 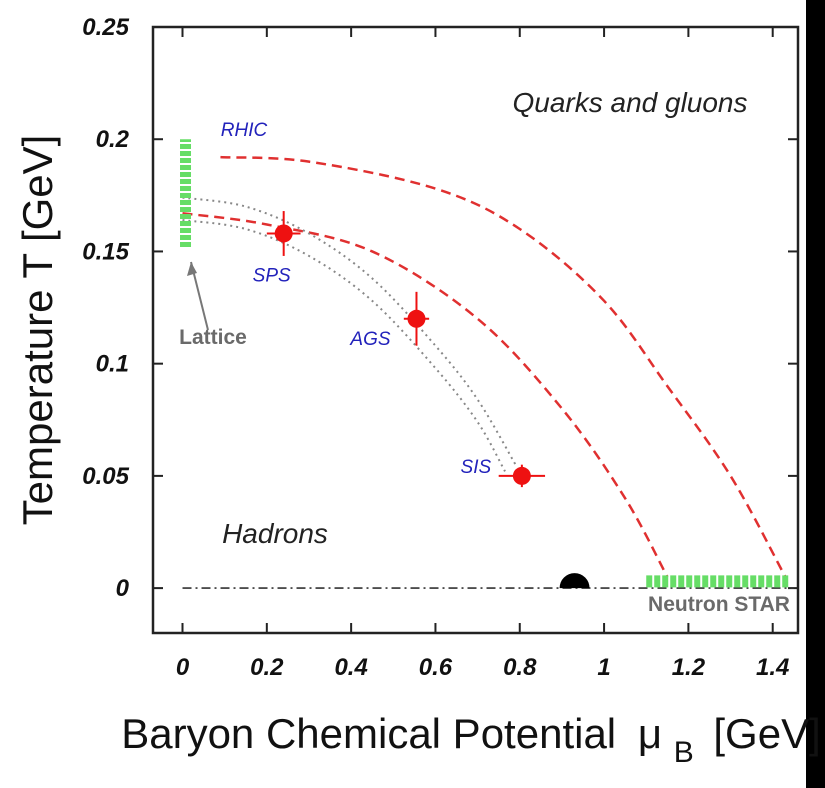 What do you see at coordinates (112, 364) in the screenshot?
I see `y-tick-label: 0.1` at bounding box center [112, 364].